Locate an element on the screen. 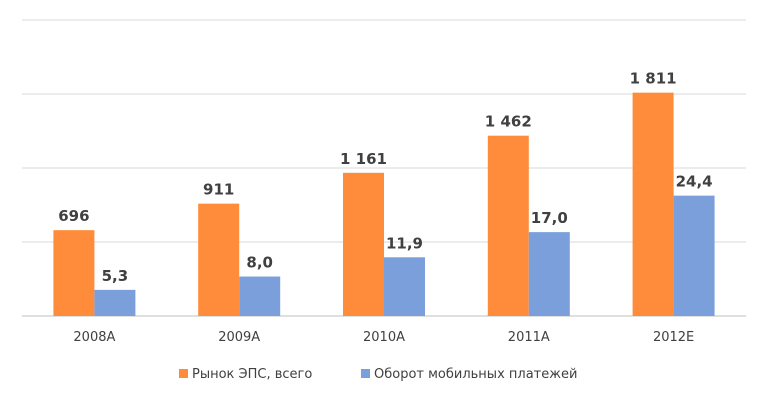  bar-eps-market-2010A is located at coordinates (363, 244).